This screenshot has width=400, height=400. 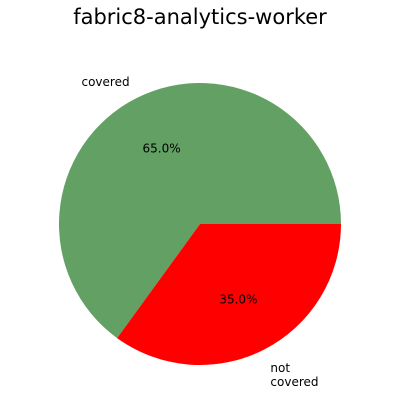 I want to click on chart-title: fabric8-analytics-worker, so click(x=200, y=17).